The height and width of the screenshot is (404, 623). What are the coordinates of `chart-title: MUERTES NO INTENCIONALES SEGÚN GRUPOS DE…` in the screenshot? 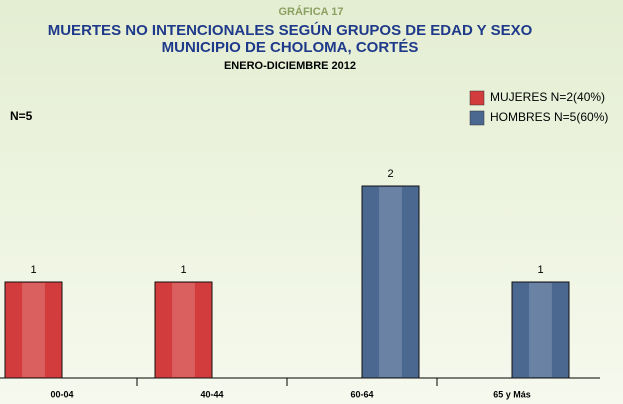 It's located at (290, 30).